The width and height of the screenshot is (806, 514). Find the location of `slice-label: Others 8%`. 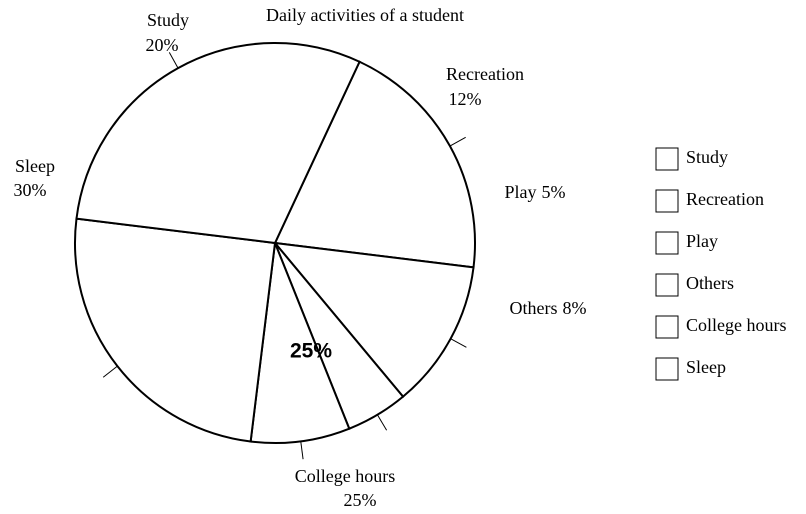

slice-label: Others 8% is located at coordinates (548, 308).